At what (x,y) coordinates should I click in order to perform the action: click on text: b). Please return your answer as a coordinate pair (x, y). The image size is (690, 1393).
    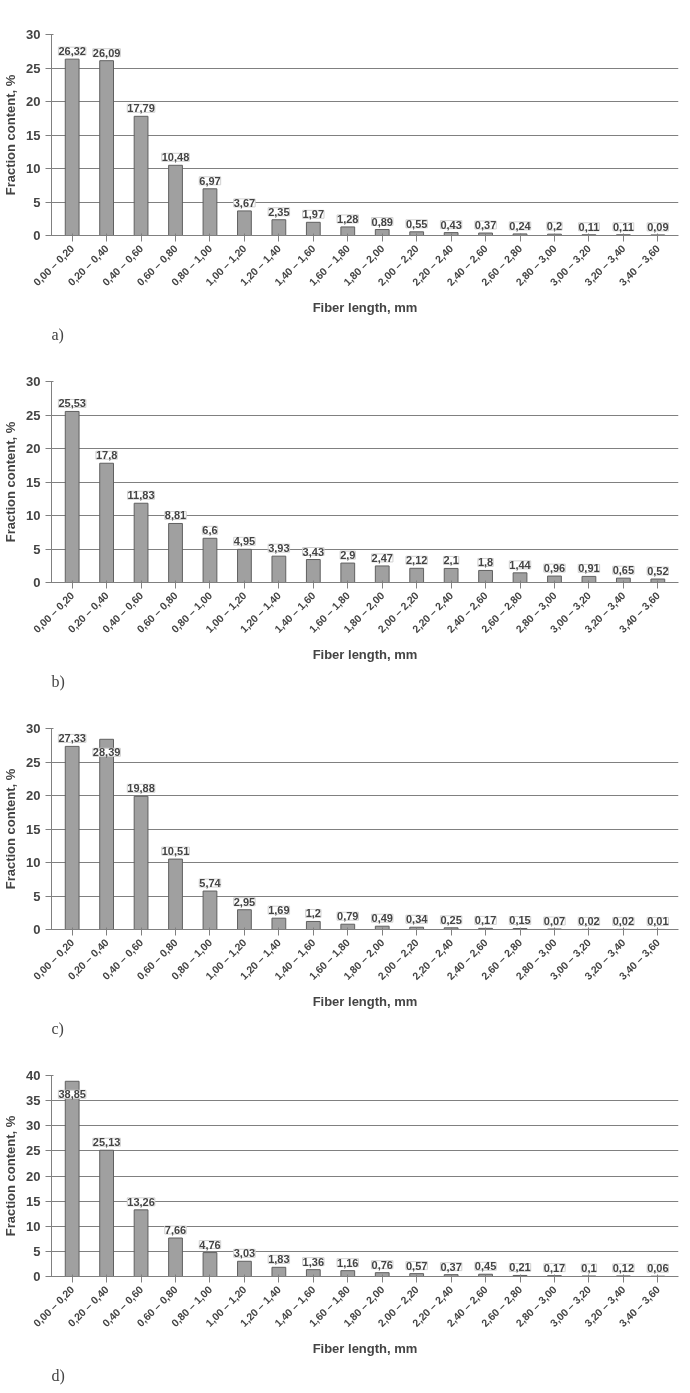
    Looking at the image, I should click on (58, 681).